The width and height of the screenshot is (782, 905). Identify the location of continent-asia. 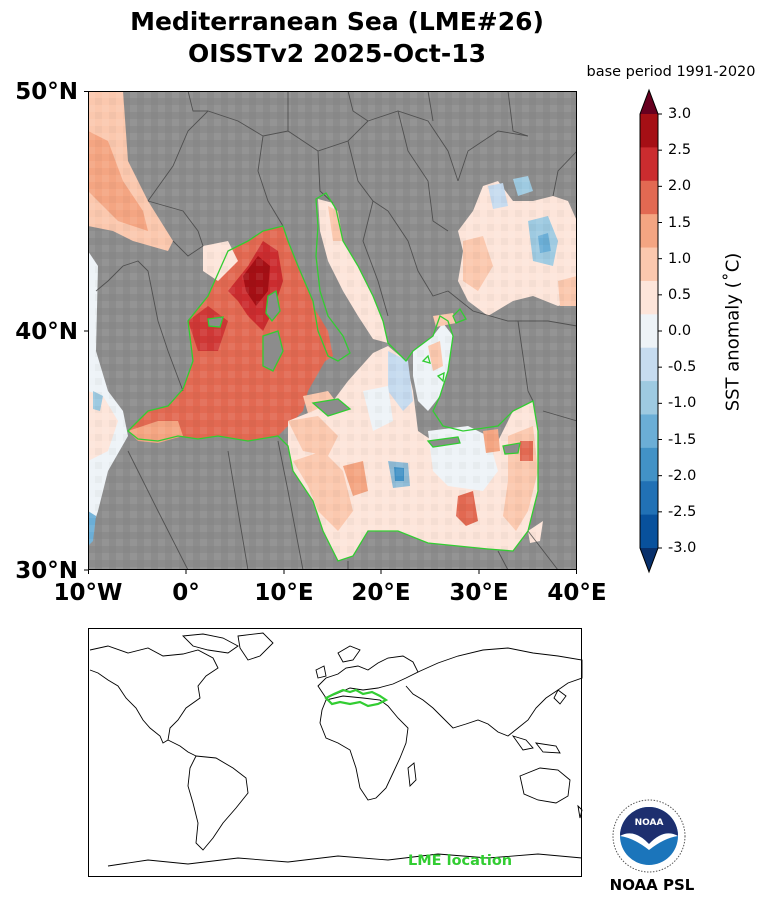
(494, 692).